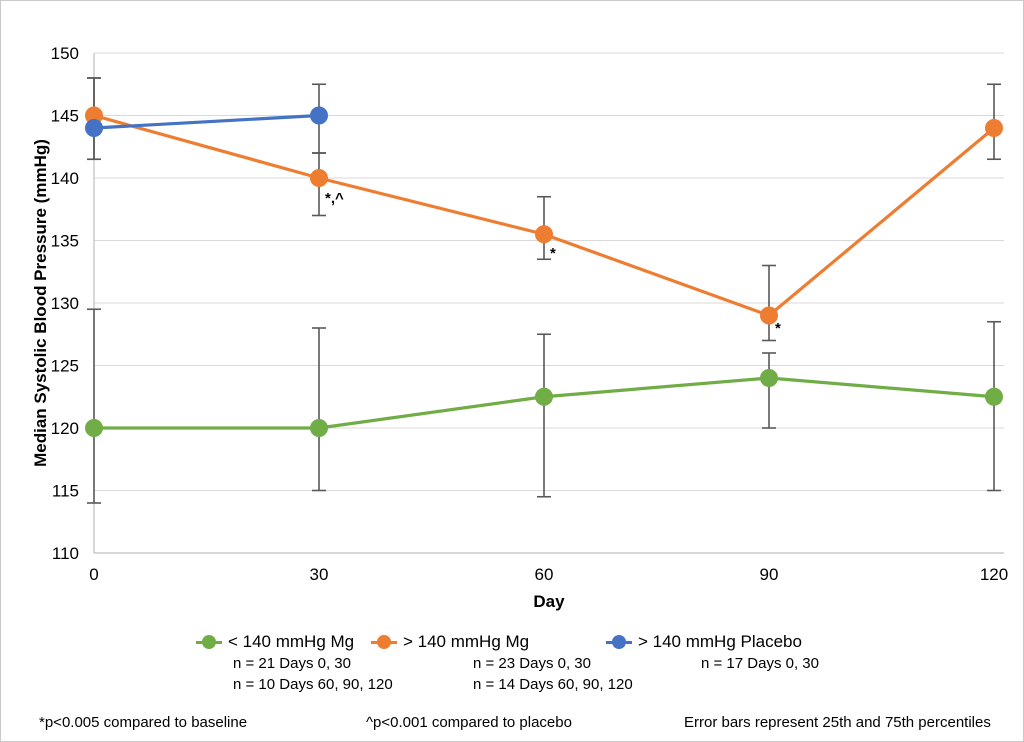 This screenshot has height=742, width=1024. Describe the element at coordinates (65, 303) in the screenshot. I see `y-tick-label: 130` at that location.